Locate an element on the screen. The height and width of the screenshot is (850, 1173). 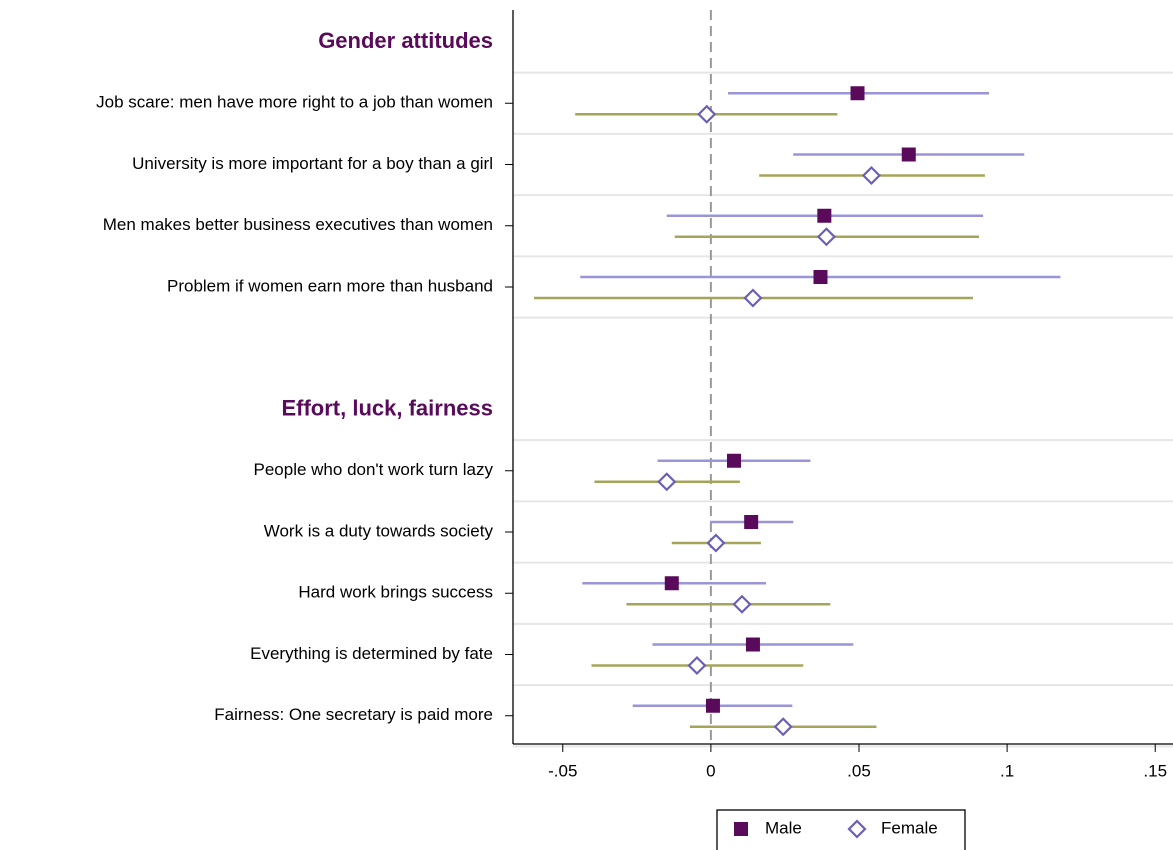
y-tick-label: Everything is determined by fate is located at coordinates (371, 653).